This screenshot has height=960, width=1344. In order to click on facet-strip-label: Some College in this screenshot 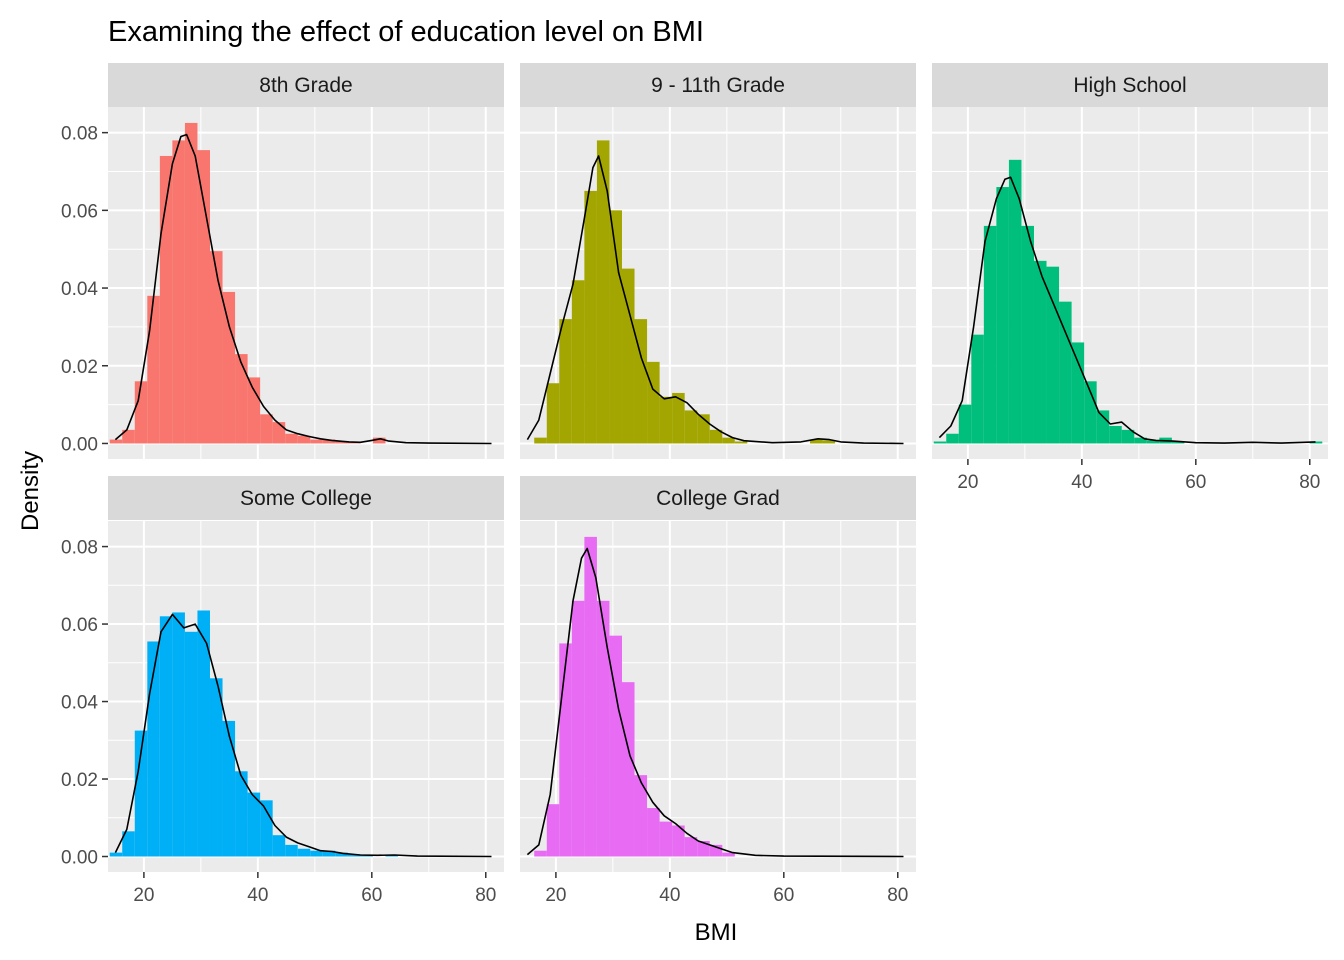, I will do `click(306, 498)`.